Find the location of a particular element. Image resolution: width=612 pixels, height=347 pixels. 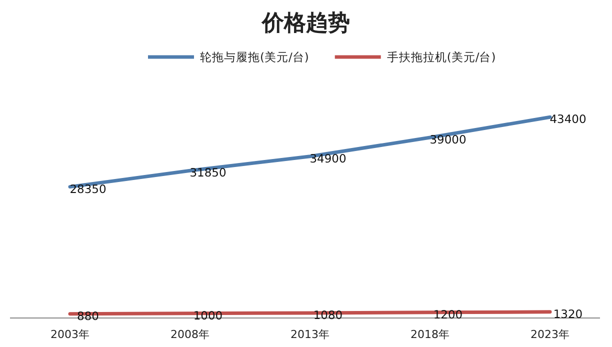

data-label: 34900 is located at coordinates (328, 158).